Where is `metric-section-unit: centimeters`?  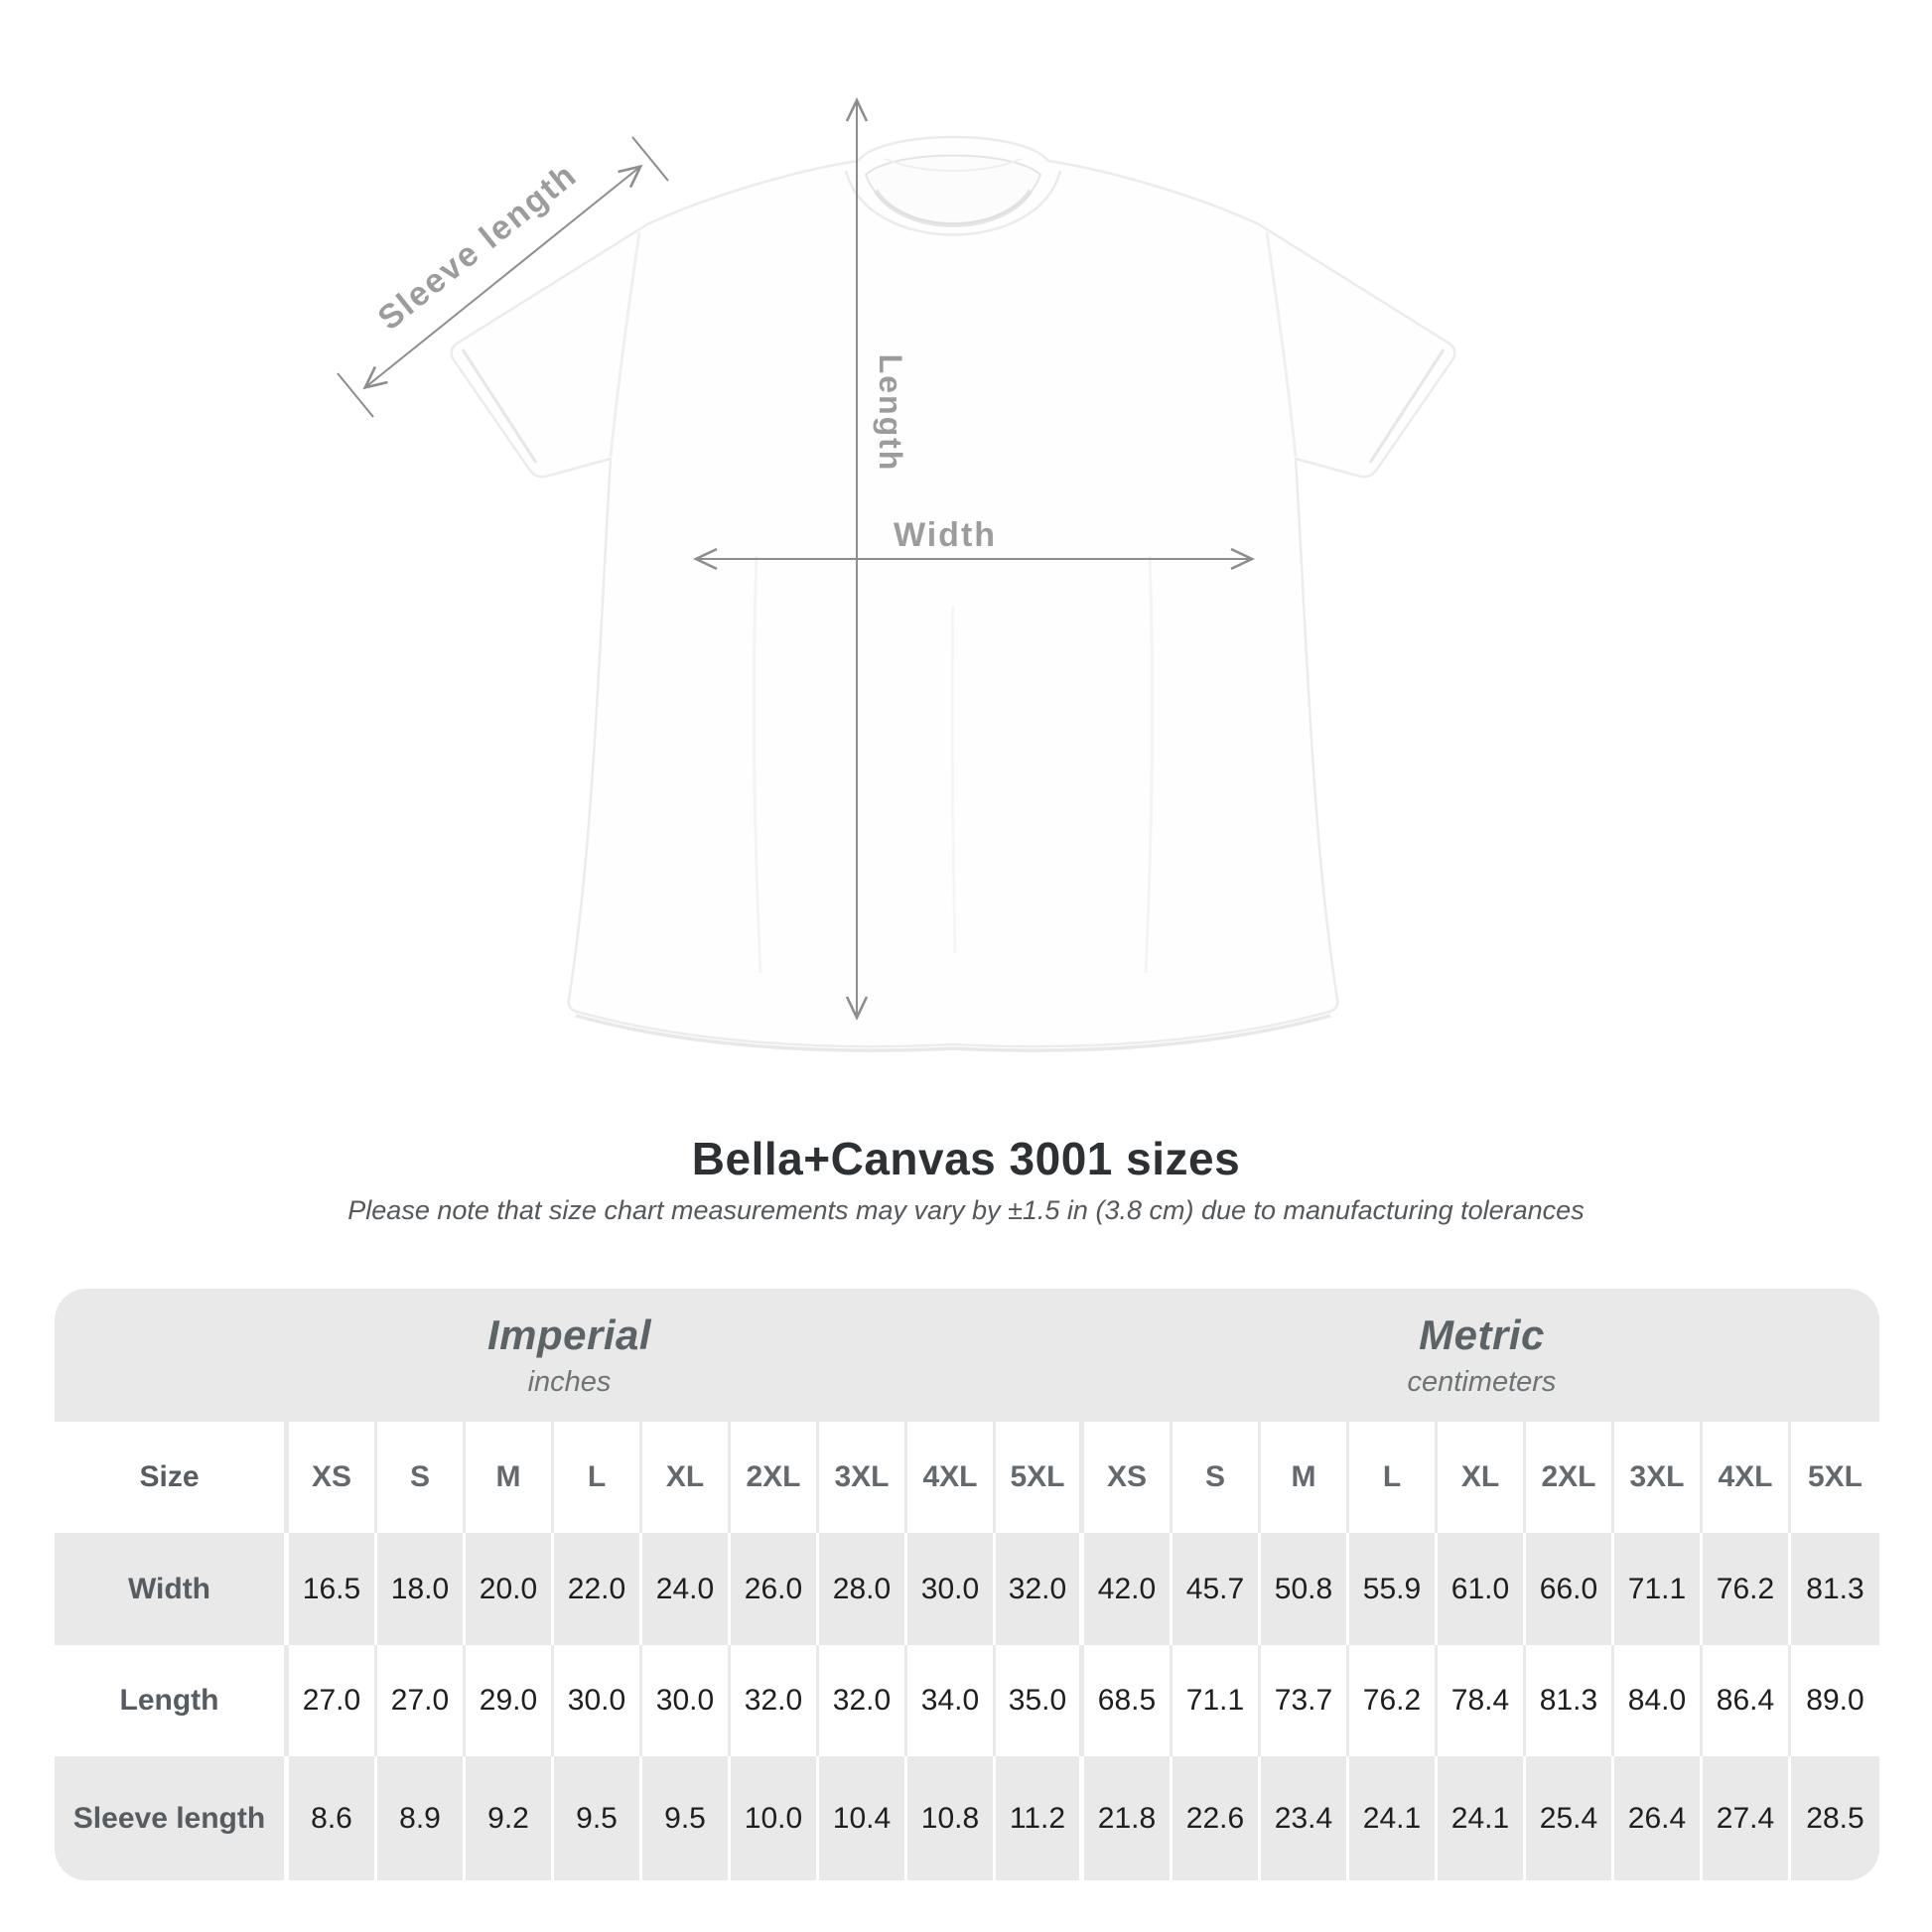
metric-section-unit: centimeters is located at coordinates (1482, 1382).